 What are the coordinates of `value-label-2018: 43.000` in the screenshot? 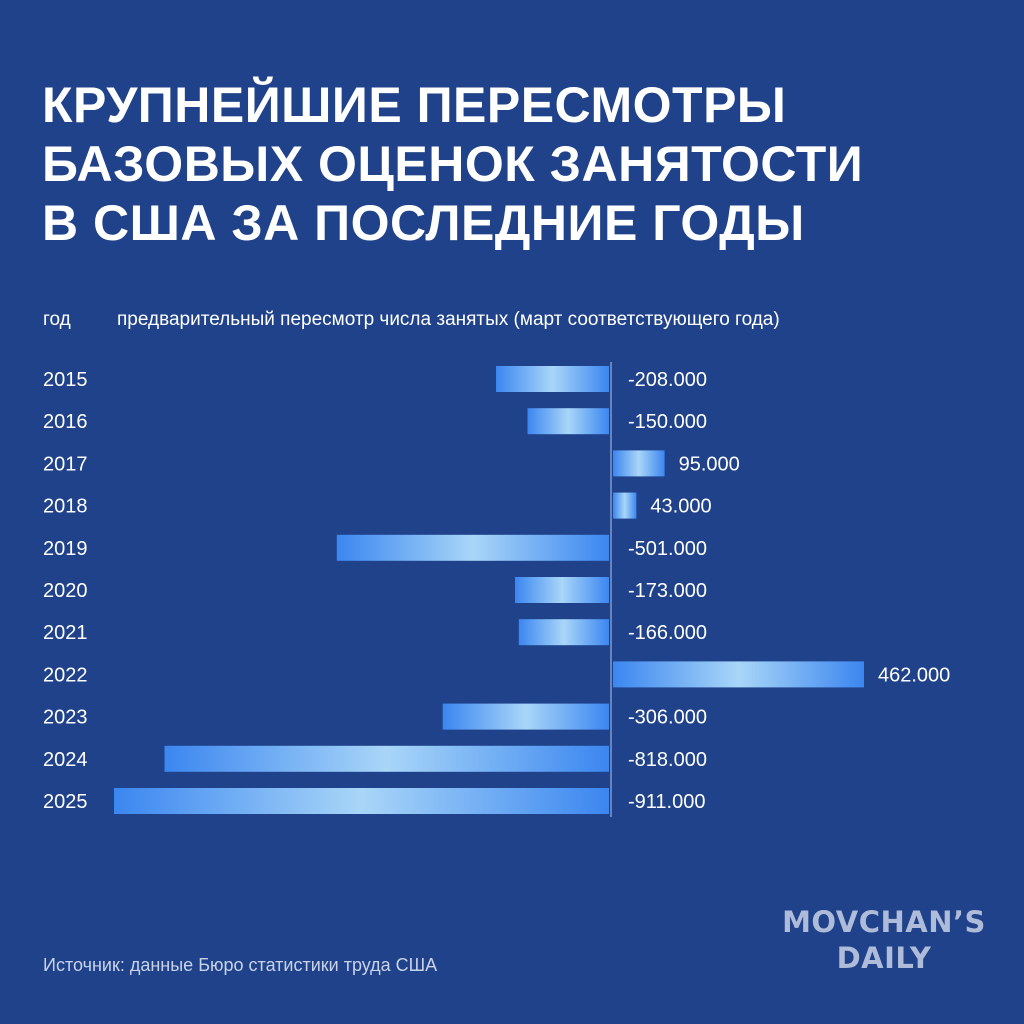 It's located at (680, 507).